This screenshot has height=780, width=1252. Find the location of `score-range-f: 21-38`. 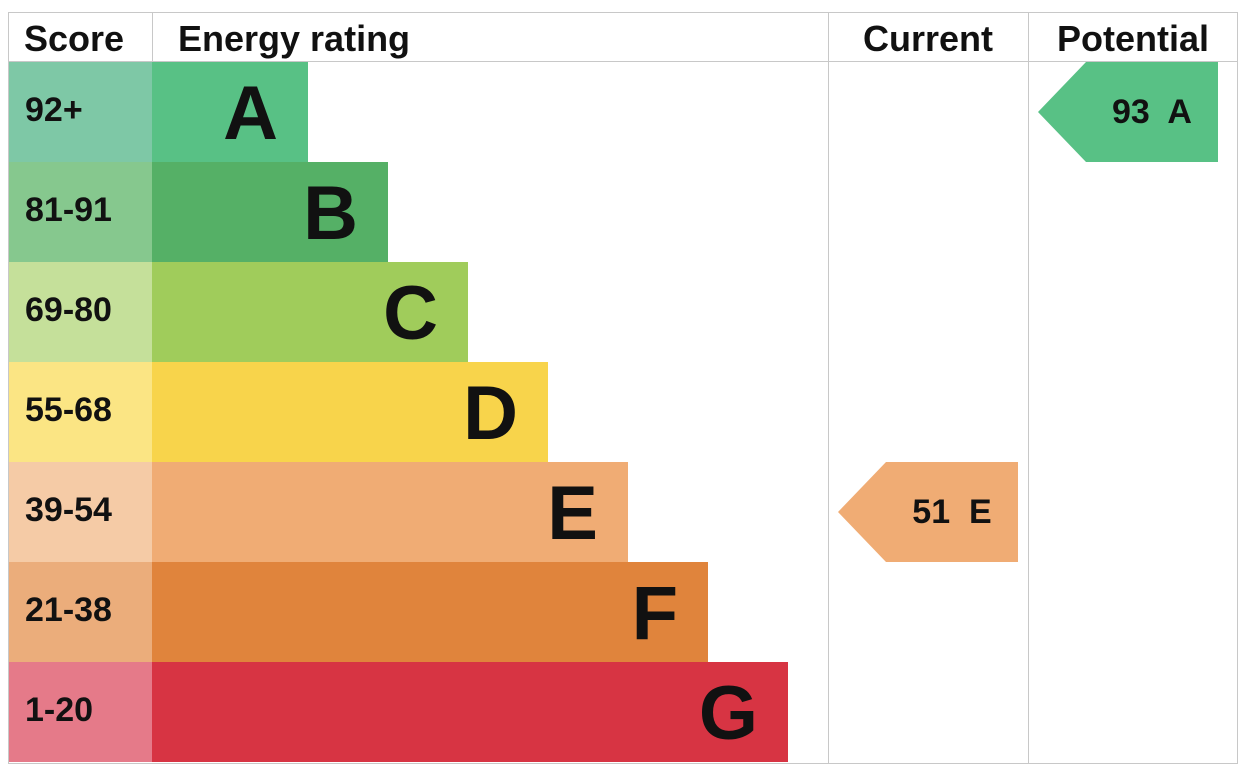

score-range-f: 21-38 is located at coordinates (80, 612).